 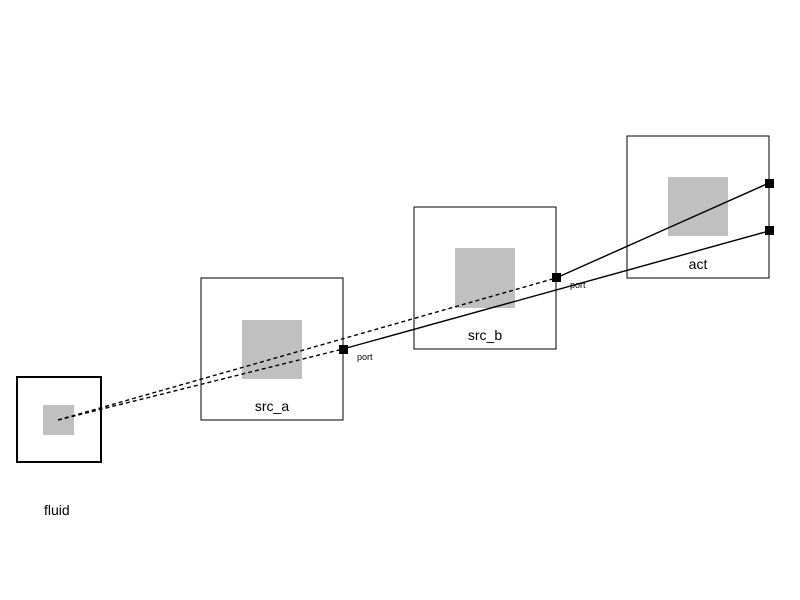 I want to click on block-src-a-label: src_a, so click(x=272, y=406).